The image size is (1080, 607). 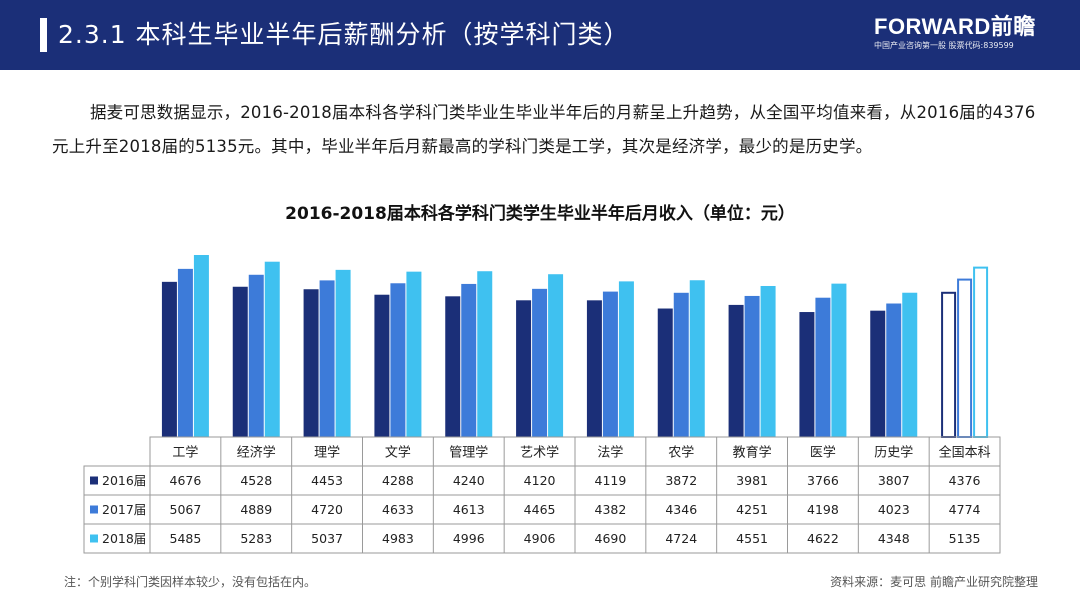 What do you see at coordinates (752, 538) in the screenshot?
I see `data-label-3-9: 4551` at bounding box center [752, 538].